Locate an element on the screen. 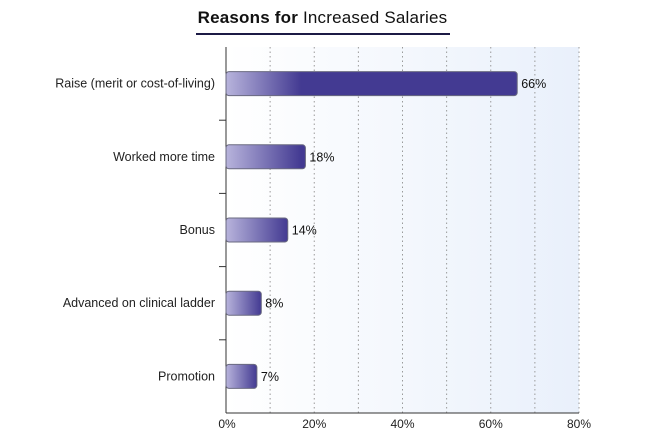 The width and height of the screenshot is (645, 439). category-label: Raise (merit or cost-of-living) is located at coordinates (135, 84).